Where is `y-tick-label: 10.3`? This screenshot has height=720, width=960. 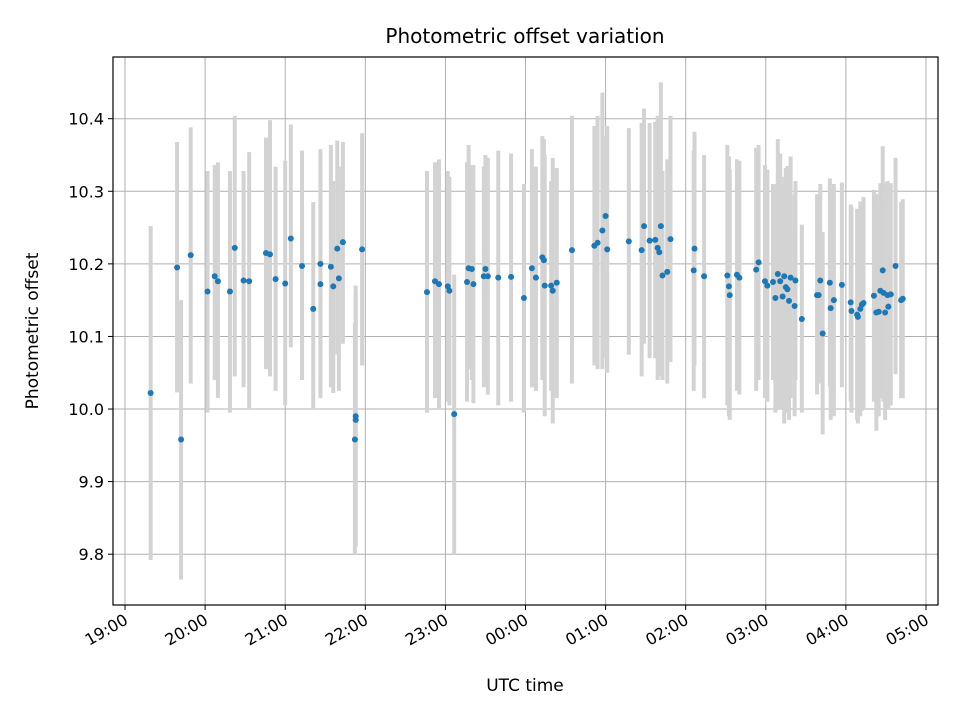 y-tick-label: 10.3 is located at coordinates (86, 191).